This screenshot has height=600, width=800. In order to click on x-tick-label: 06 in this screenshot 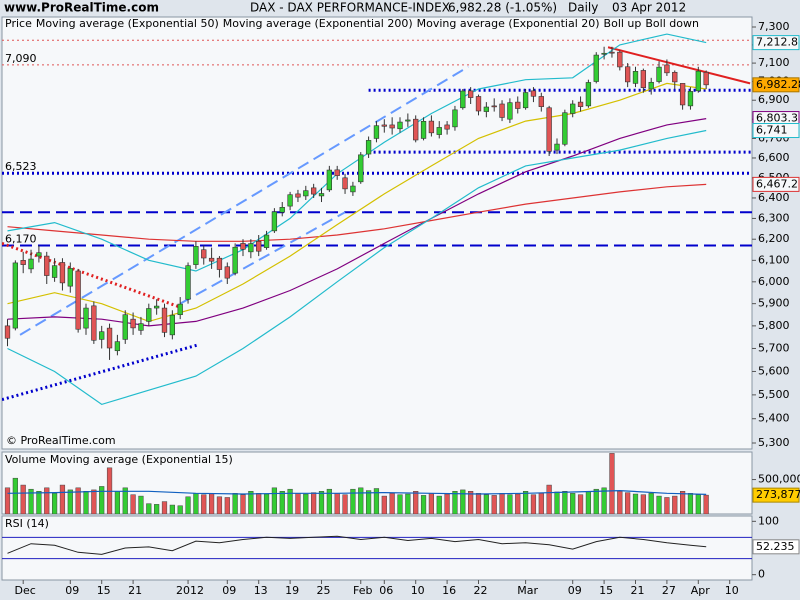, I will do `click(386, 590)`.